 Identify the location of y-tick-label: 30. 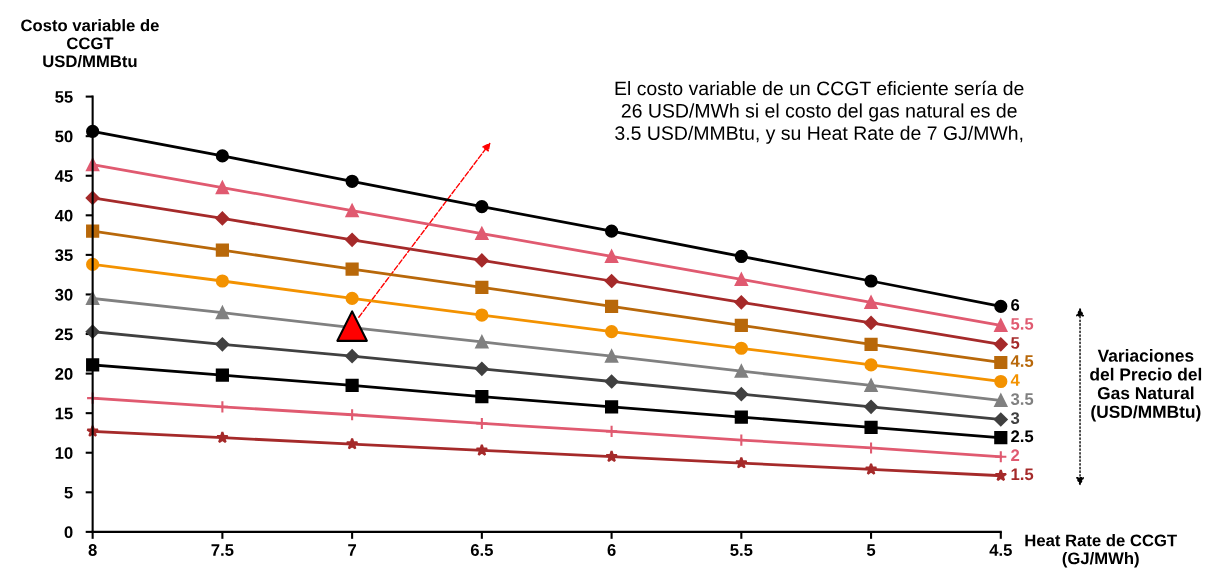
(64, 294).